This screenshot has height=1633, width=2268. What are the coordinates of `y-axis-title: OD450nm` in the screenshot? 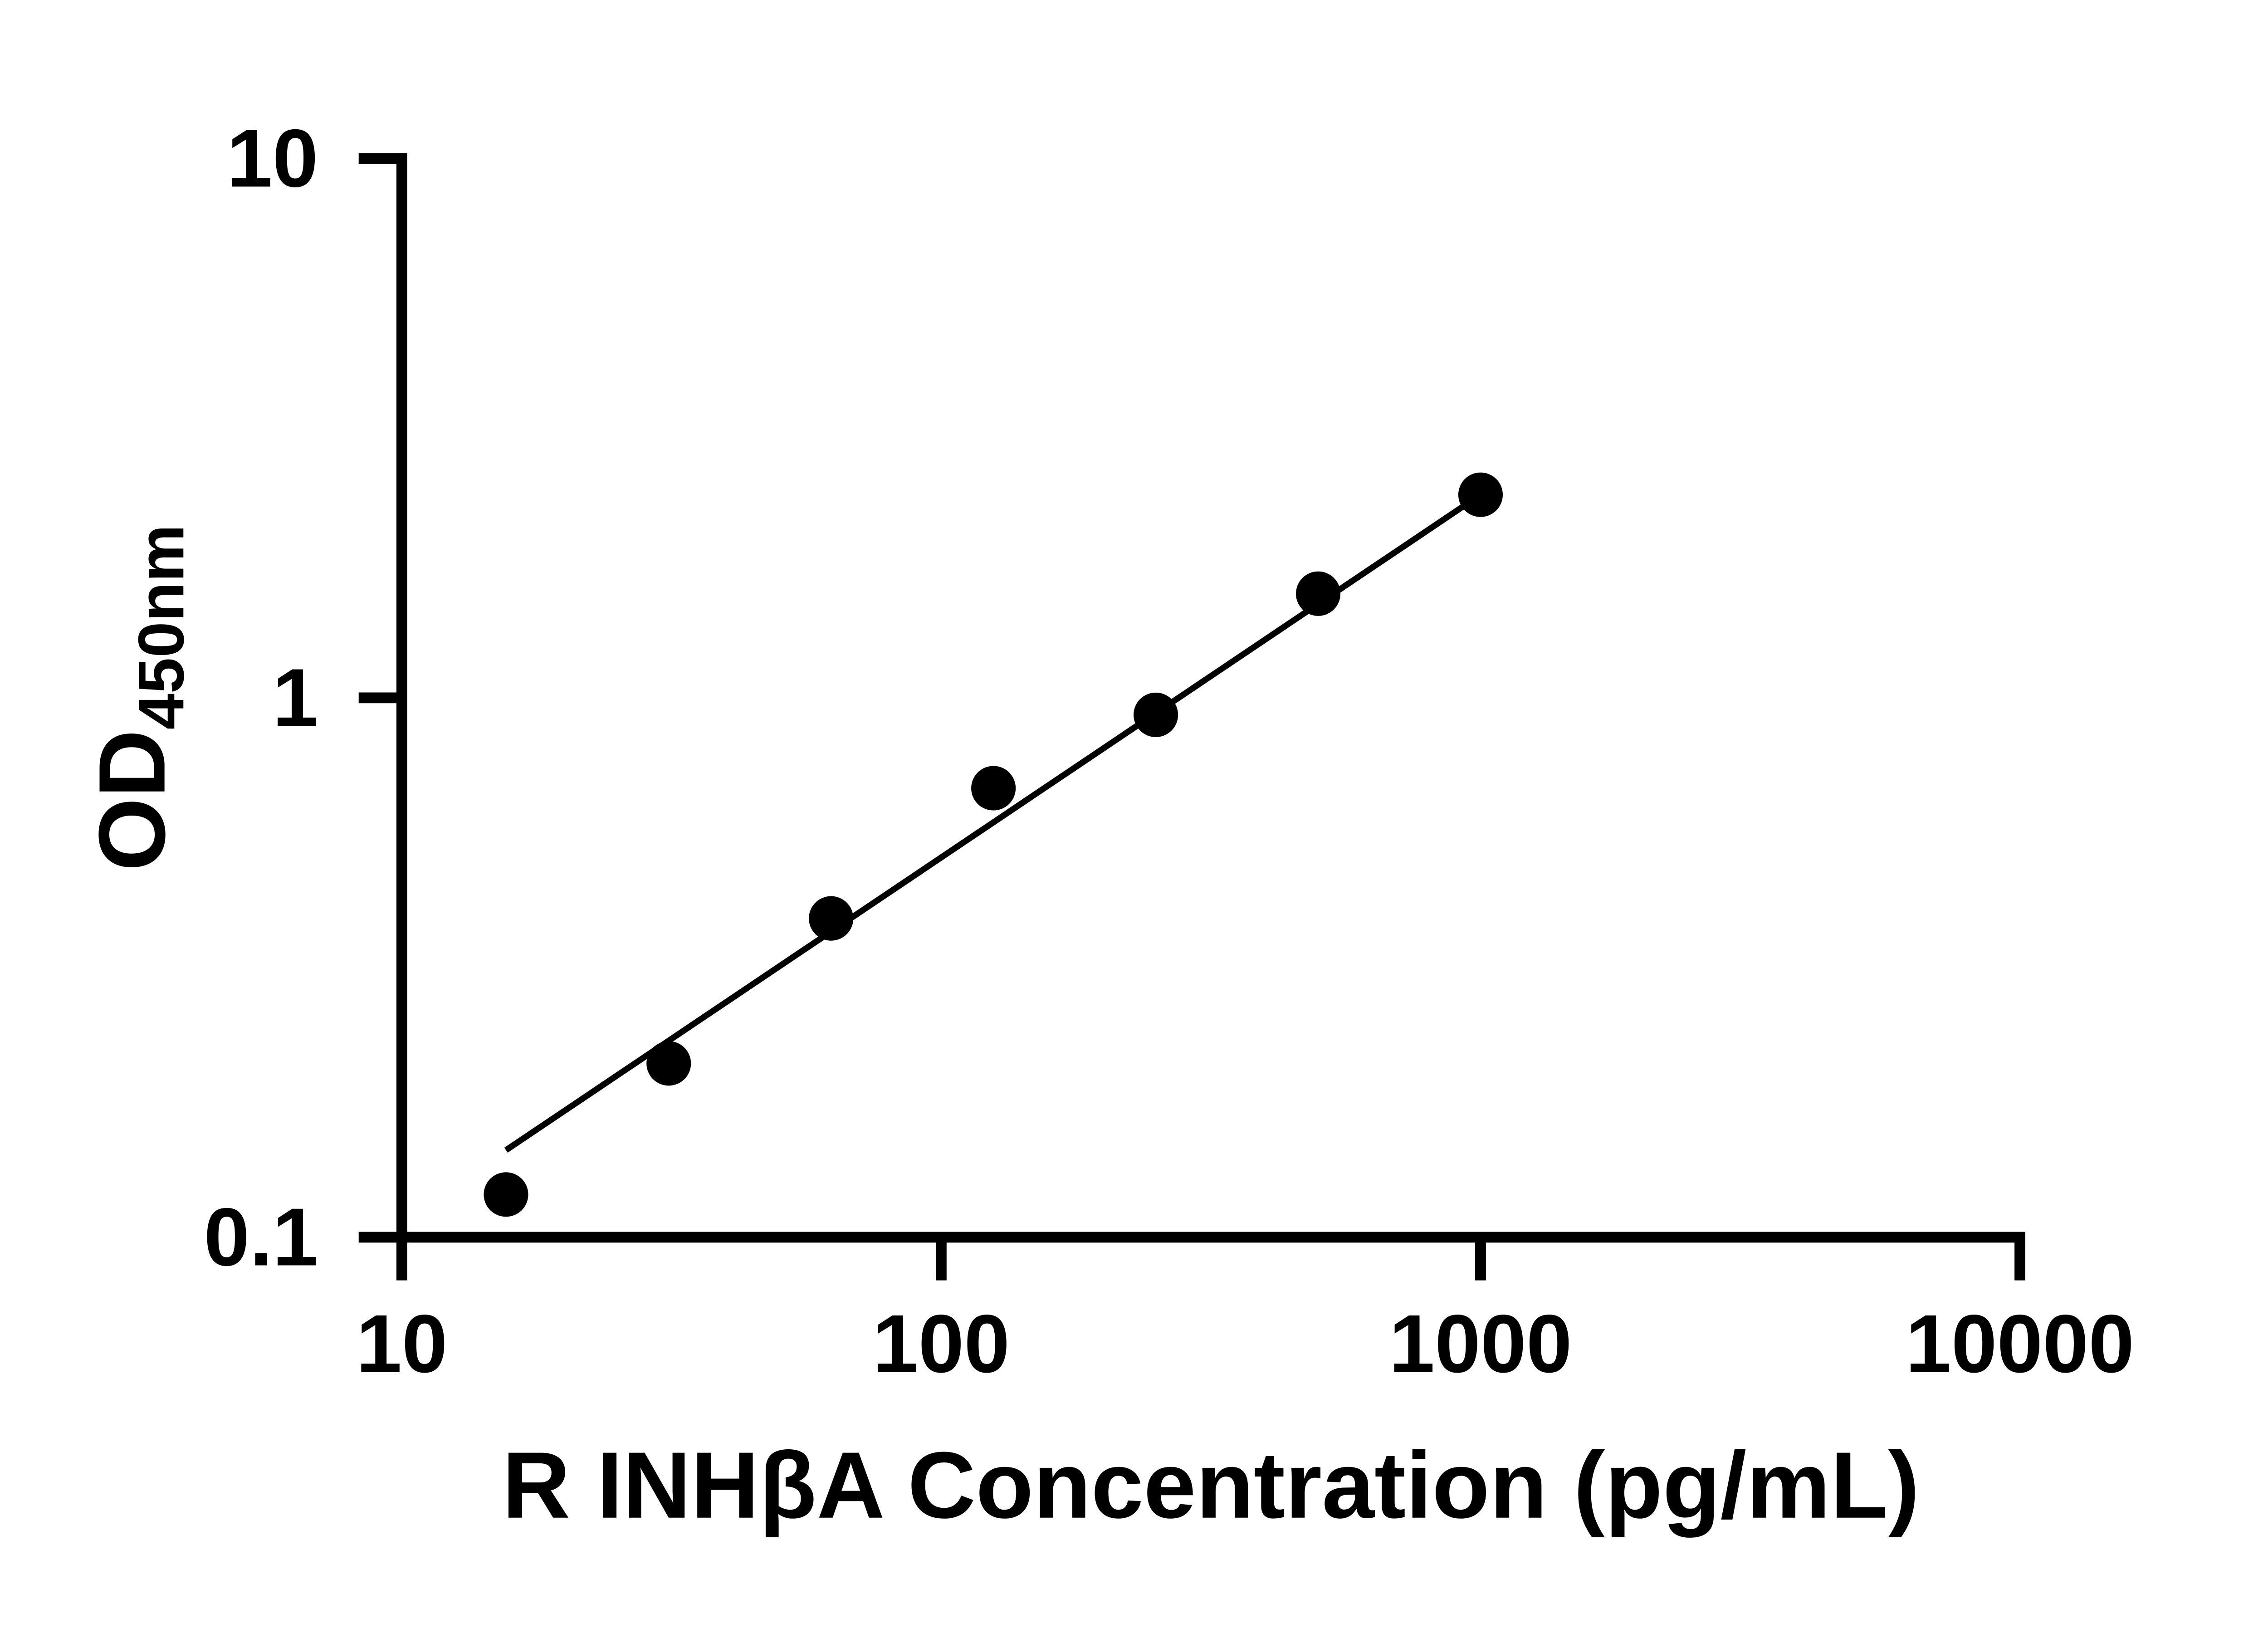 It's located at (139, 697).